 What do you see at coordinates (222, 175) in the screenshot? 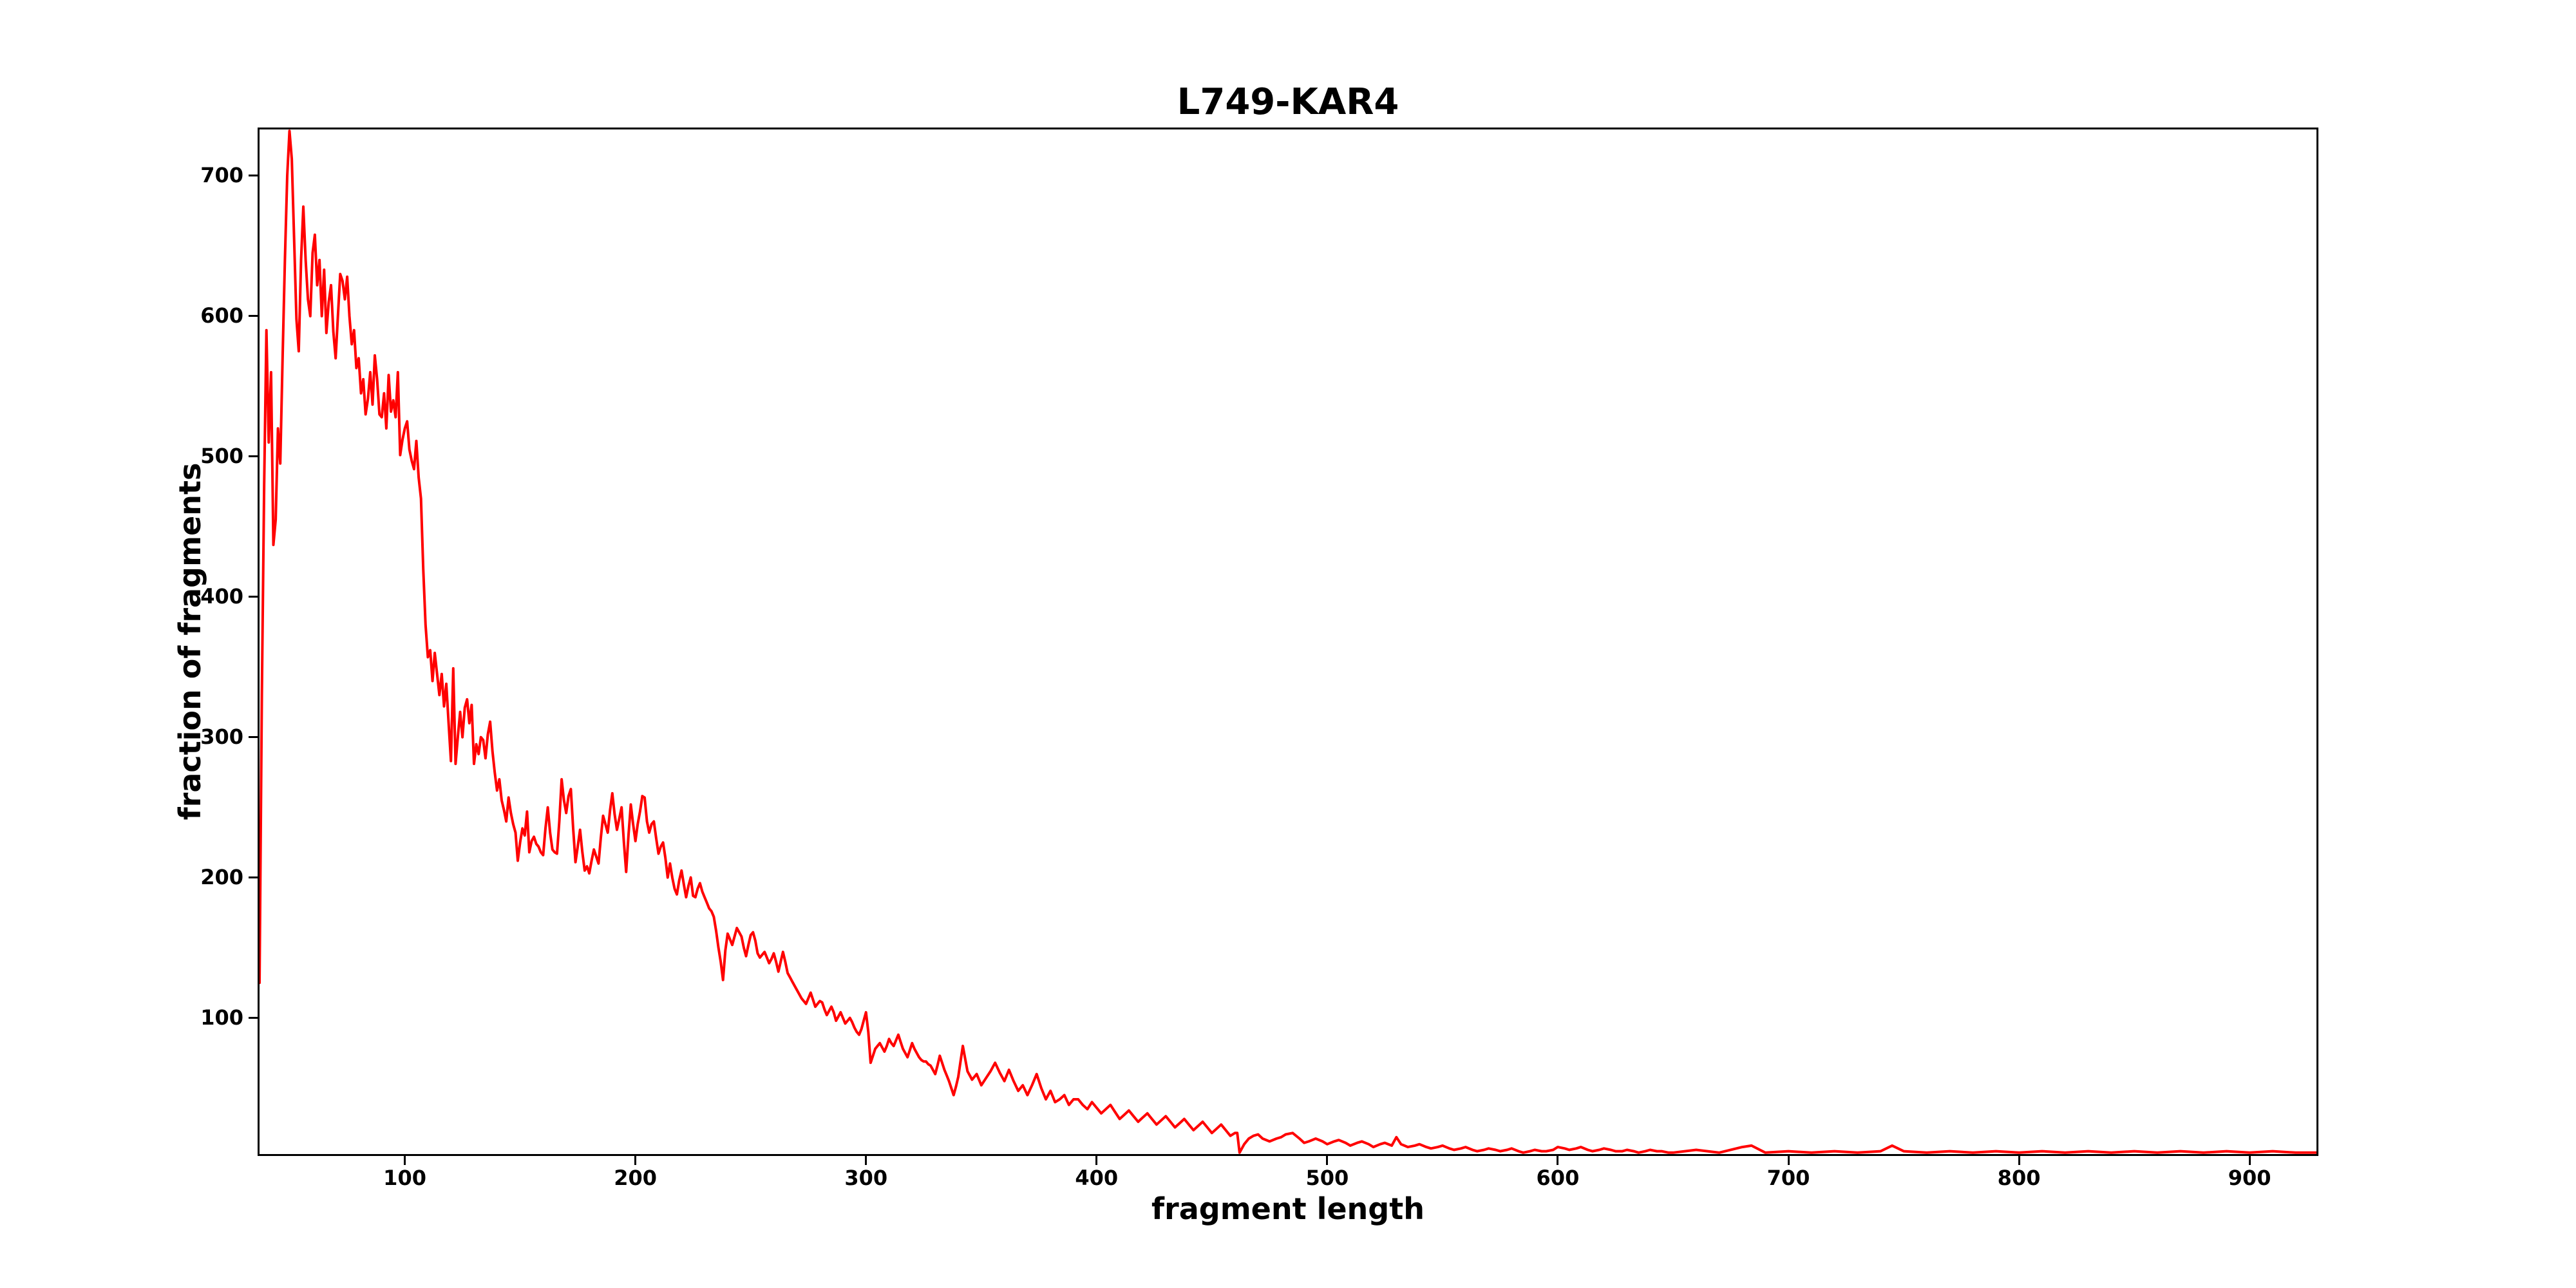
I see `y-tick-label: 700` at bounding box center [222, 175].